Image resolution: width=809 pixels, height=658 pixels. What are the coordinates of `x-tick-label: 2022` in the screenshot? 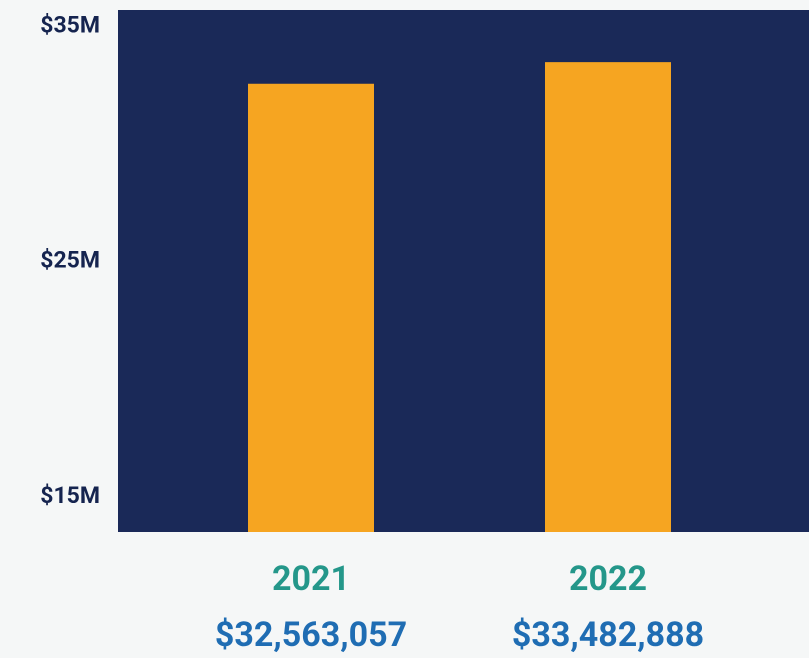 It's located at (608, 579).